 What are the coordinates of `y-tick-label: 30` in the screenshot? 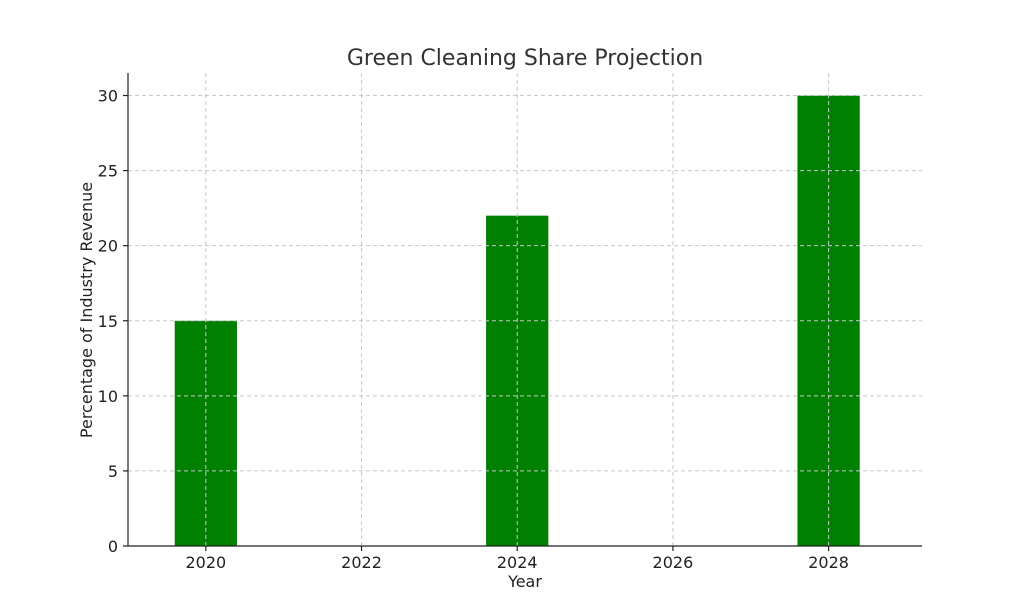 It's located at (108, 96).